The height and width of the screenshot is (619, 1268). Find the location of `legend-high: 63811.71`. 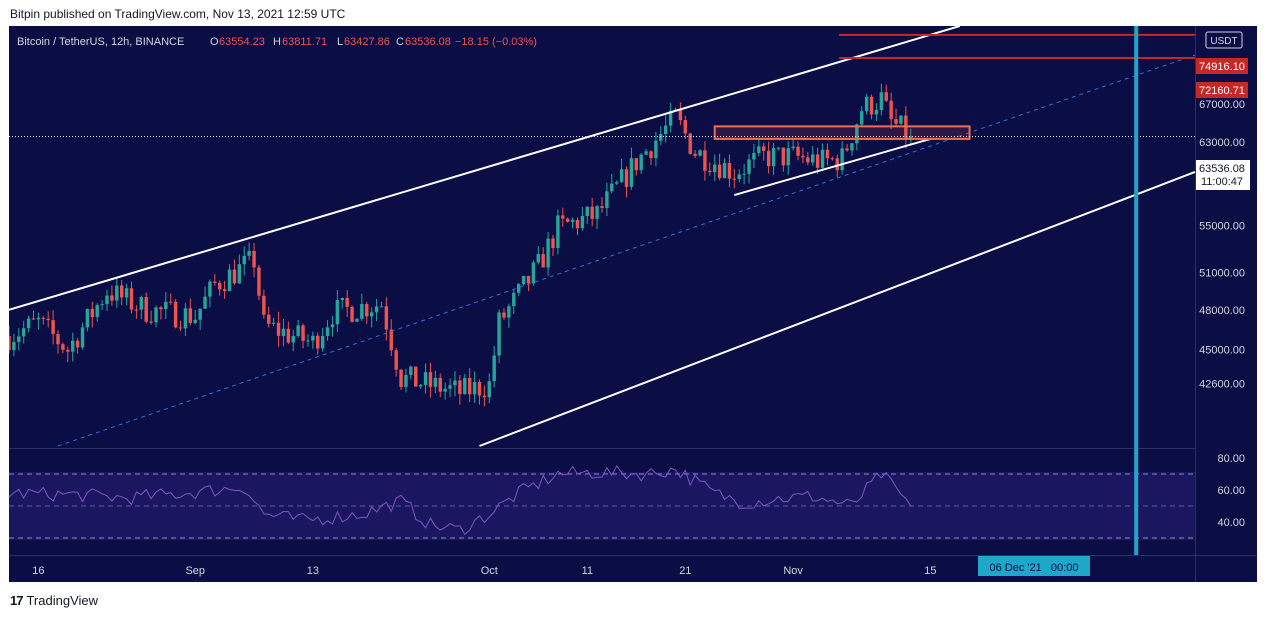

legend-high: 63811.71 is located at coordinates (304, 42).